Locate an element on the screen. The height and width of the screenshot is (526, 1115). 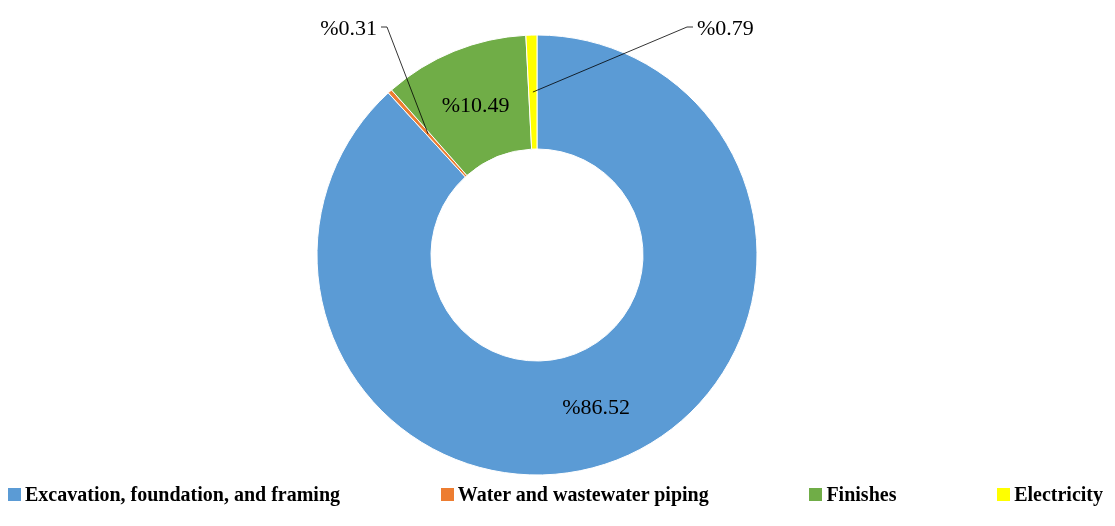
legend-label: Excavation, foundation, and framing is located at coordinates (183, 494).